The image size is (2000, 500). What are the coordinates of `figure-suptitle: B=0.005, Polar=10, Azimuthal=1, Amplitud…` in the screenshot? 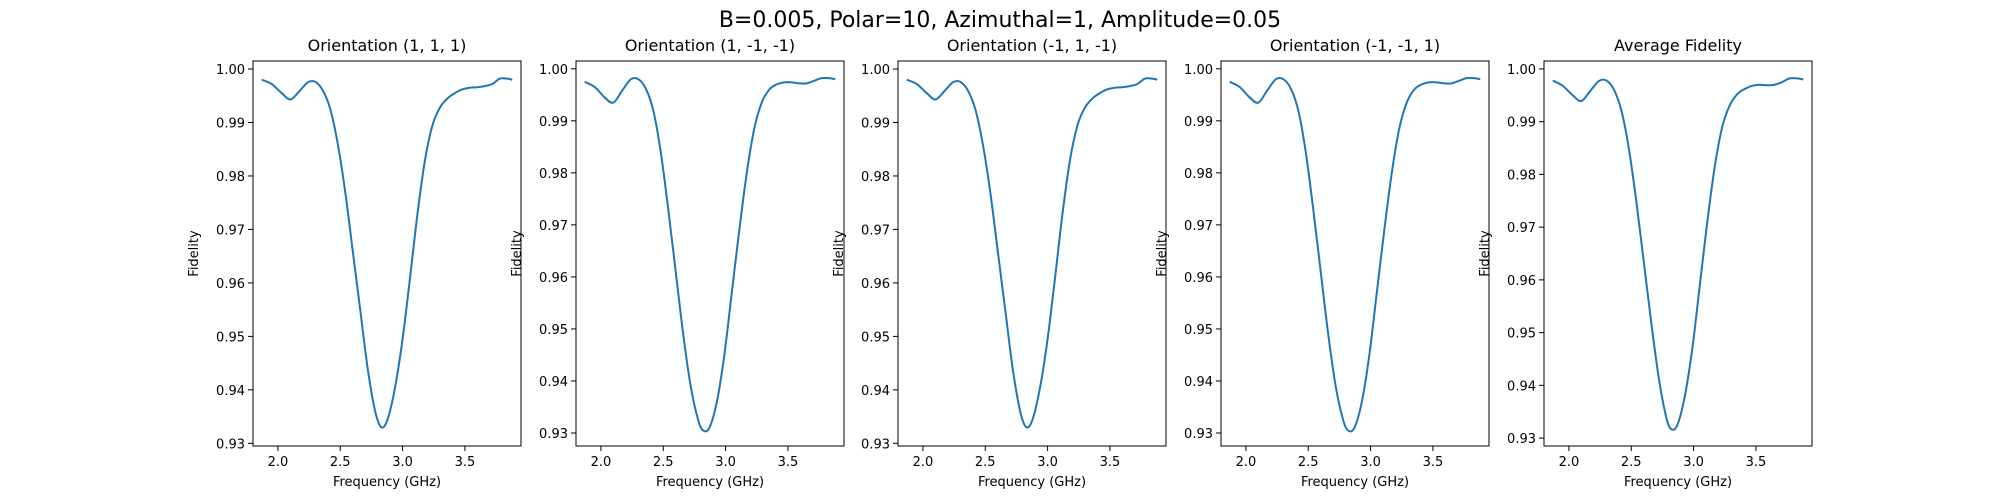 It's located at (1000, 20).